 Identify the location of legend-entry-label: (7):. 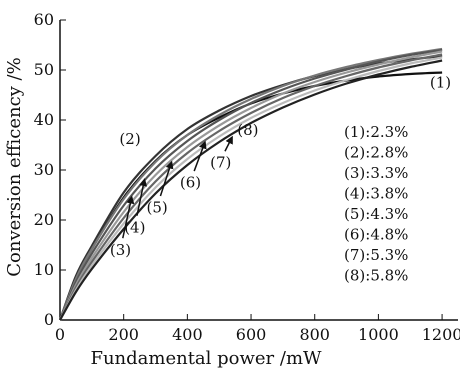
(357, 255).